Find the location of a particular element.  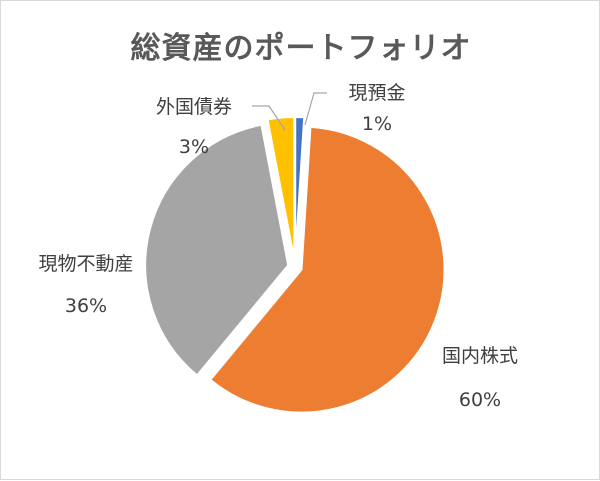

label-foreign-bonds-name: 外国債券 is located at coordinates (194, 107).